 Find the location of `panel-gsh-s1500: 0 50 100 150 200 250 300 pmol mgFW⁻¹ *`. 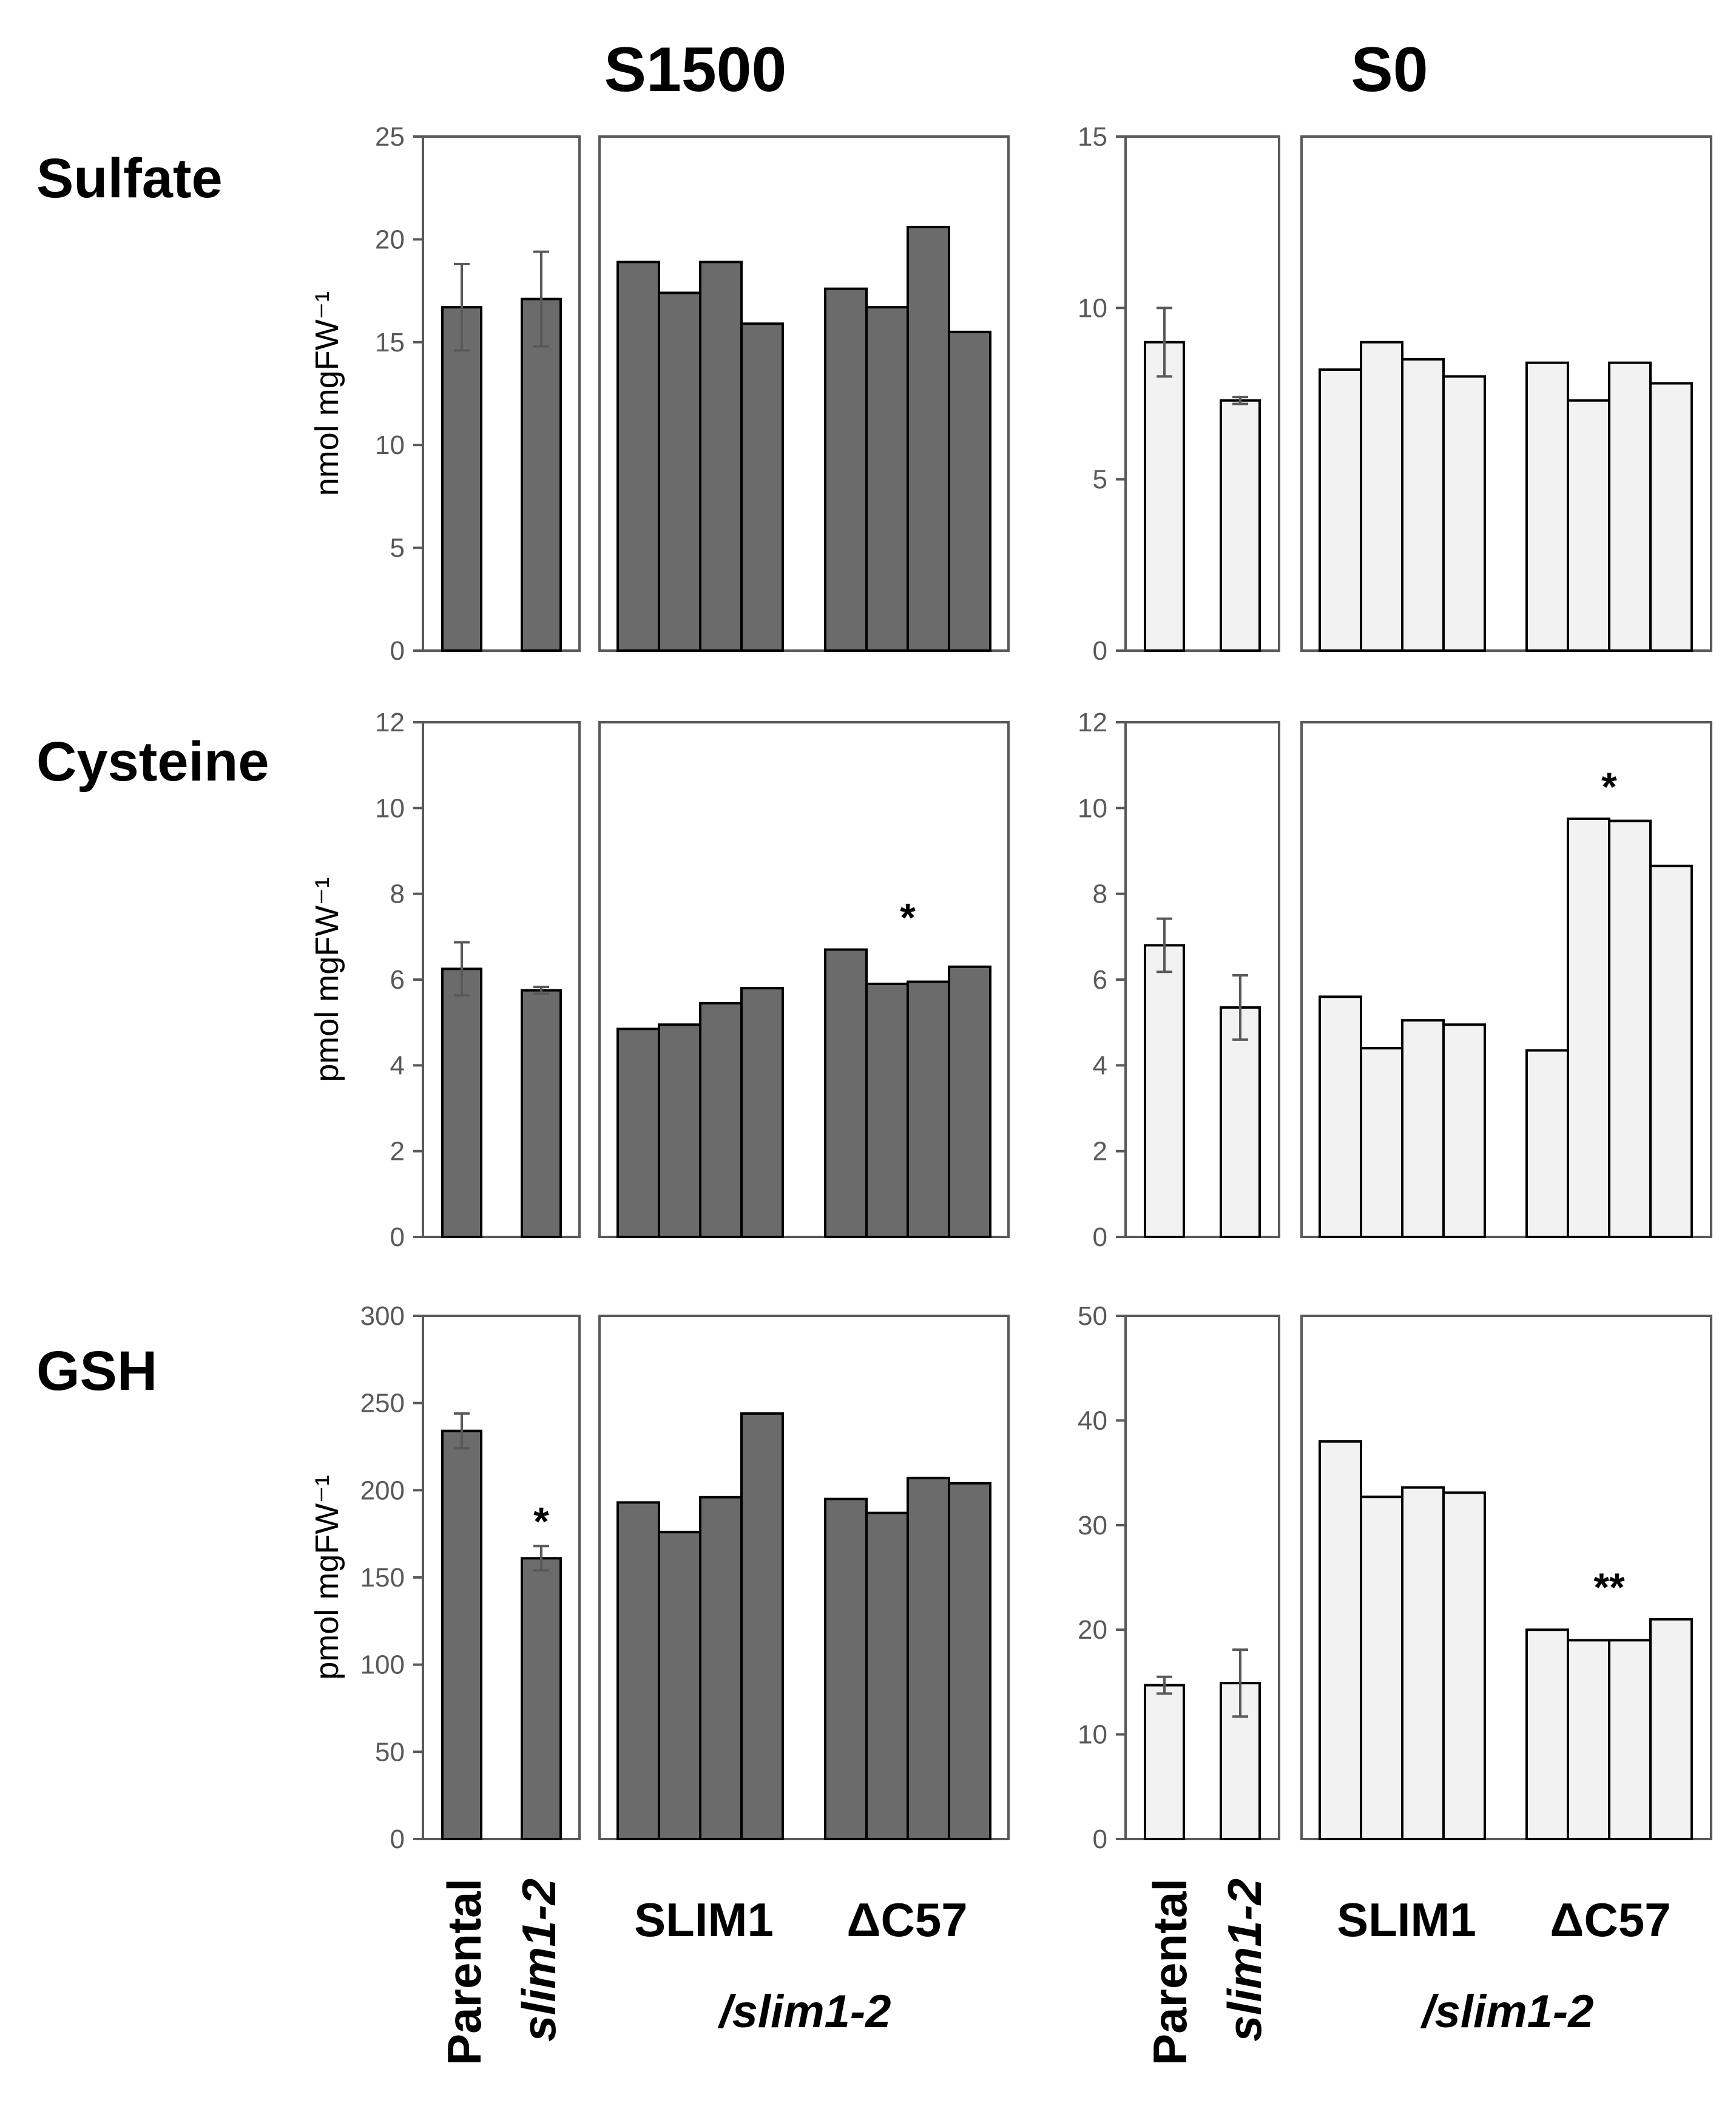

panel-gsh-s1500: 0 50 100 150 200 250 300 pmol mgFW⁻¹ * is located at coordinates (659, 1577).